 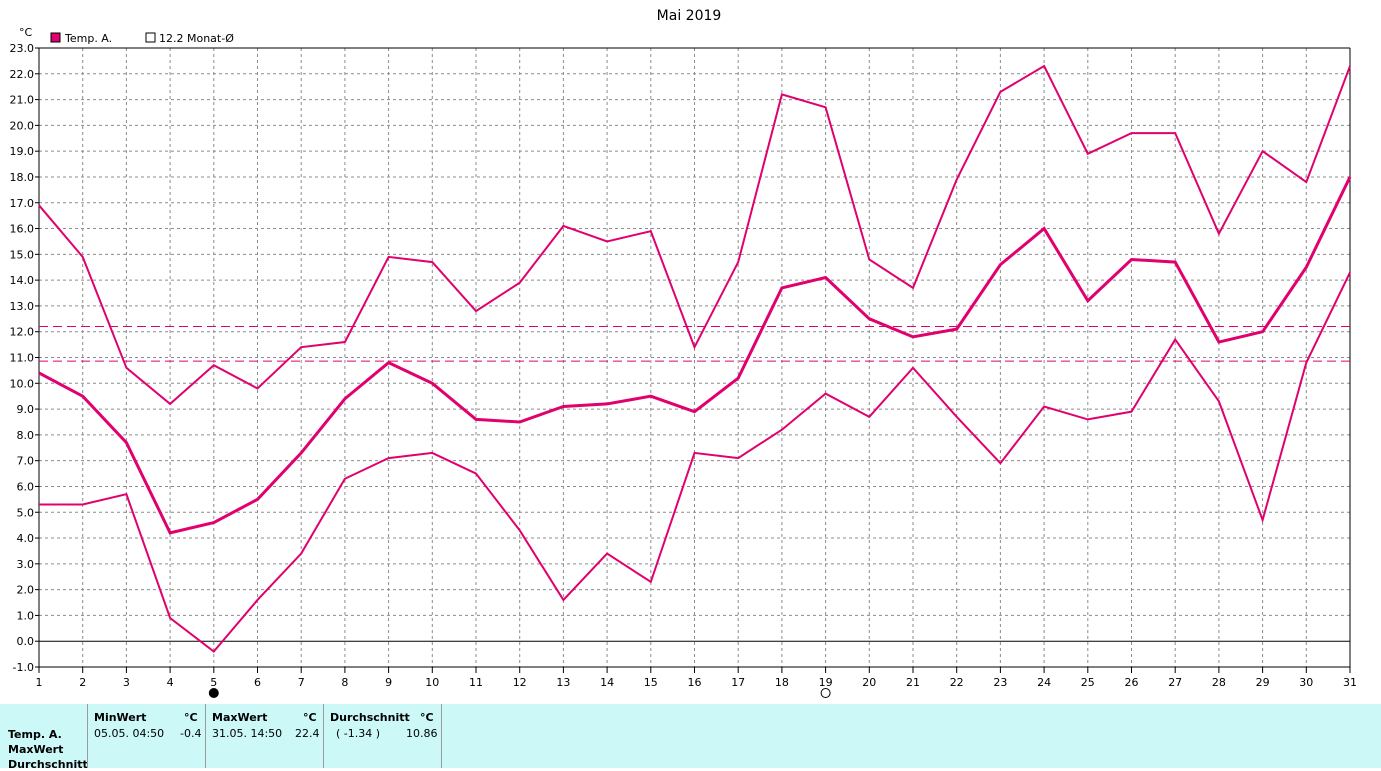 What do you see at coordinates (1306, 682) in the screenshot?
I see `x-tick-label: 30` at bounding box center [1306, 682].